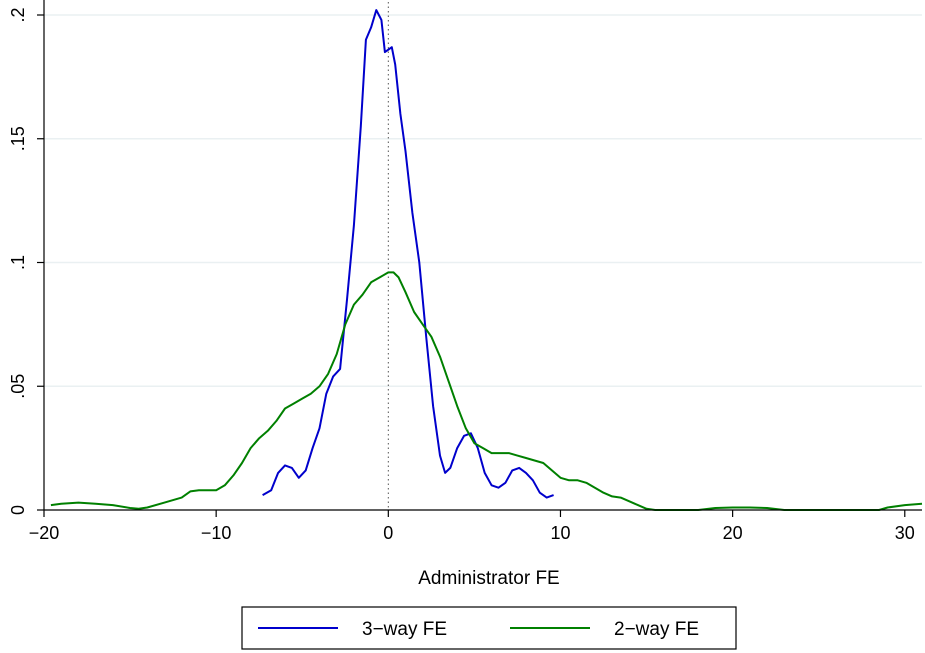 The image size is (925, 653). What do you see at coordinates (488, 578) in the screenshot?
I see `x-axis-title: Administrator FE` at bounding box center [488, 578].